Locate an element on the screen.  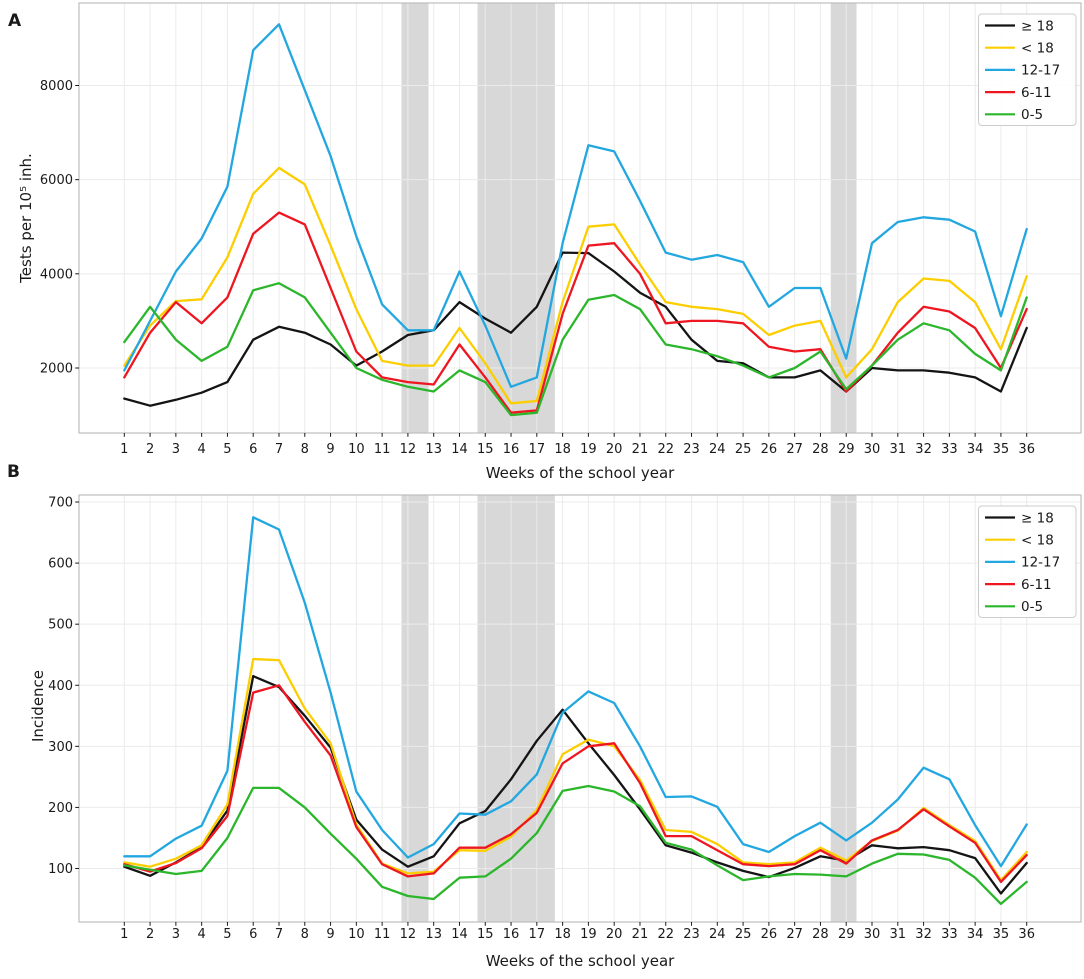
y-tick-label: 100 is located at coordinates (60, 869).